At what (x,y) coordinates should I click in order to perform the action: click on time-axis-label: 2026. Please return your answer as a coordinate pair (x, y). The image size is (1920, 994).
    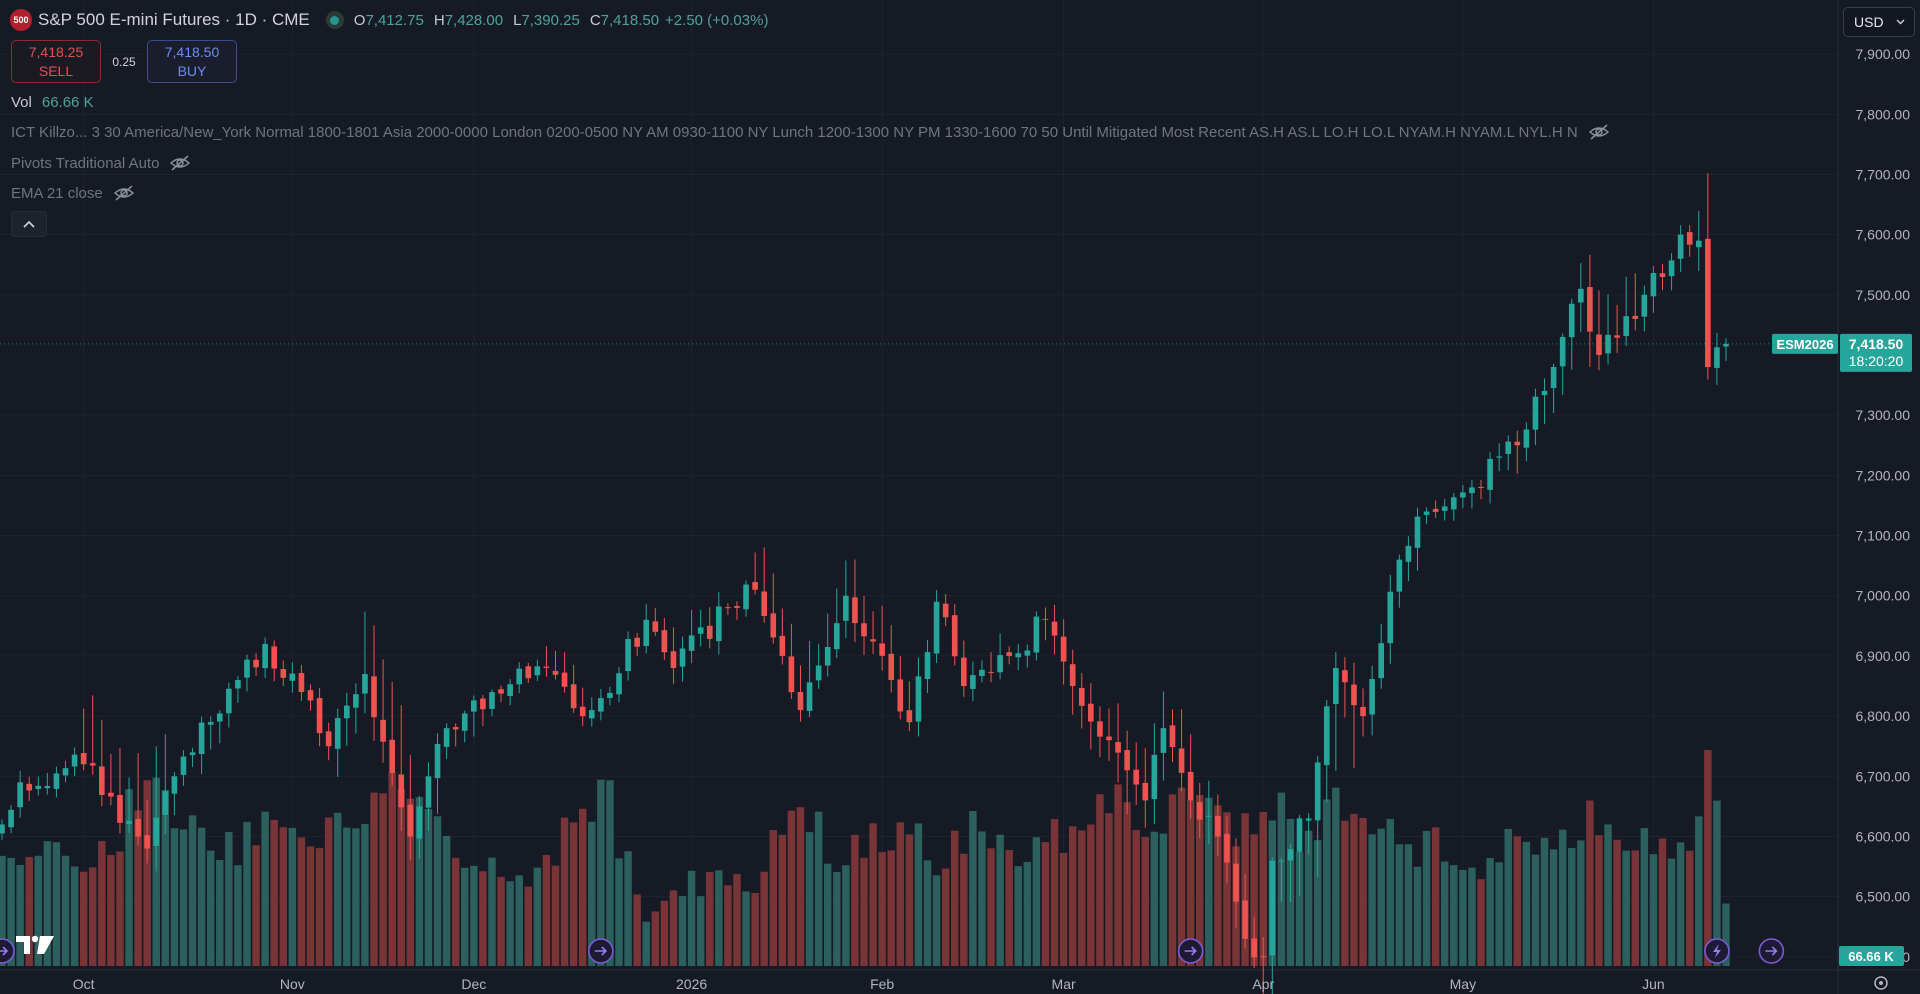
    Looking at the image, I should click on (691, 984).